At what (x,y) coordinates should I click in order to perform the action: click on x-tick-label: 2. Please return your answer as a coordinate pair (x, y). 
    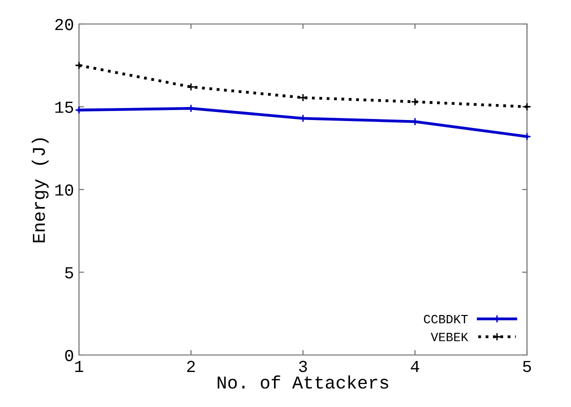
    Looking at the image, I should click on (191, 366).